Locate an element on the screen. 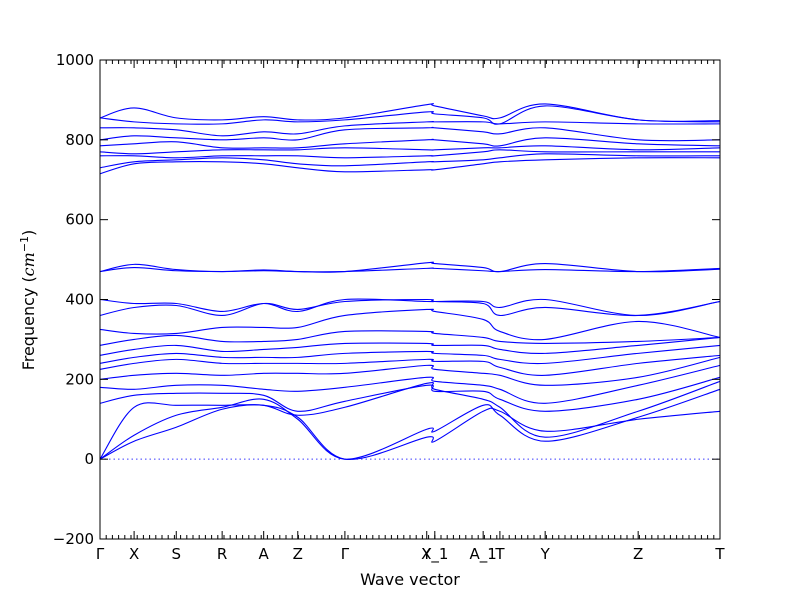 The height and width of the screenshot is (600, 800). y-tick-label-0: −200 is located at coordinates (73, 539).